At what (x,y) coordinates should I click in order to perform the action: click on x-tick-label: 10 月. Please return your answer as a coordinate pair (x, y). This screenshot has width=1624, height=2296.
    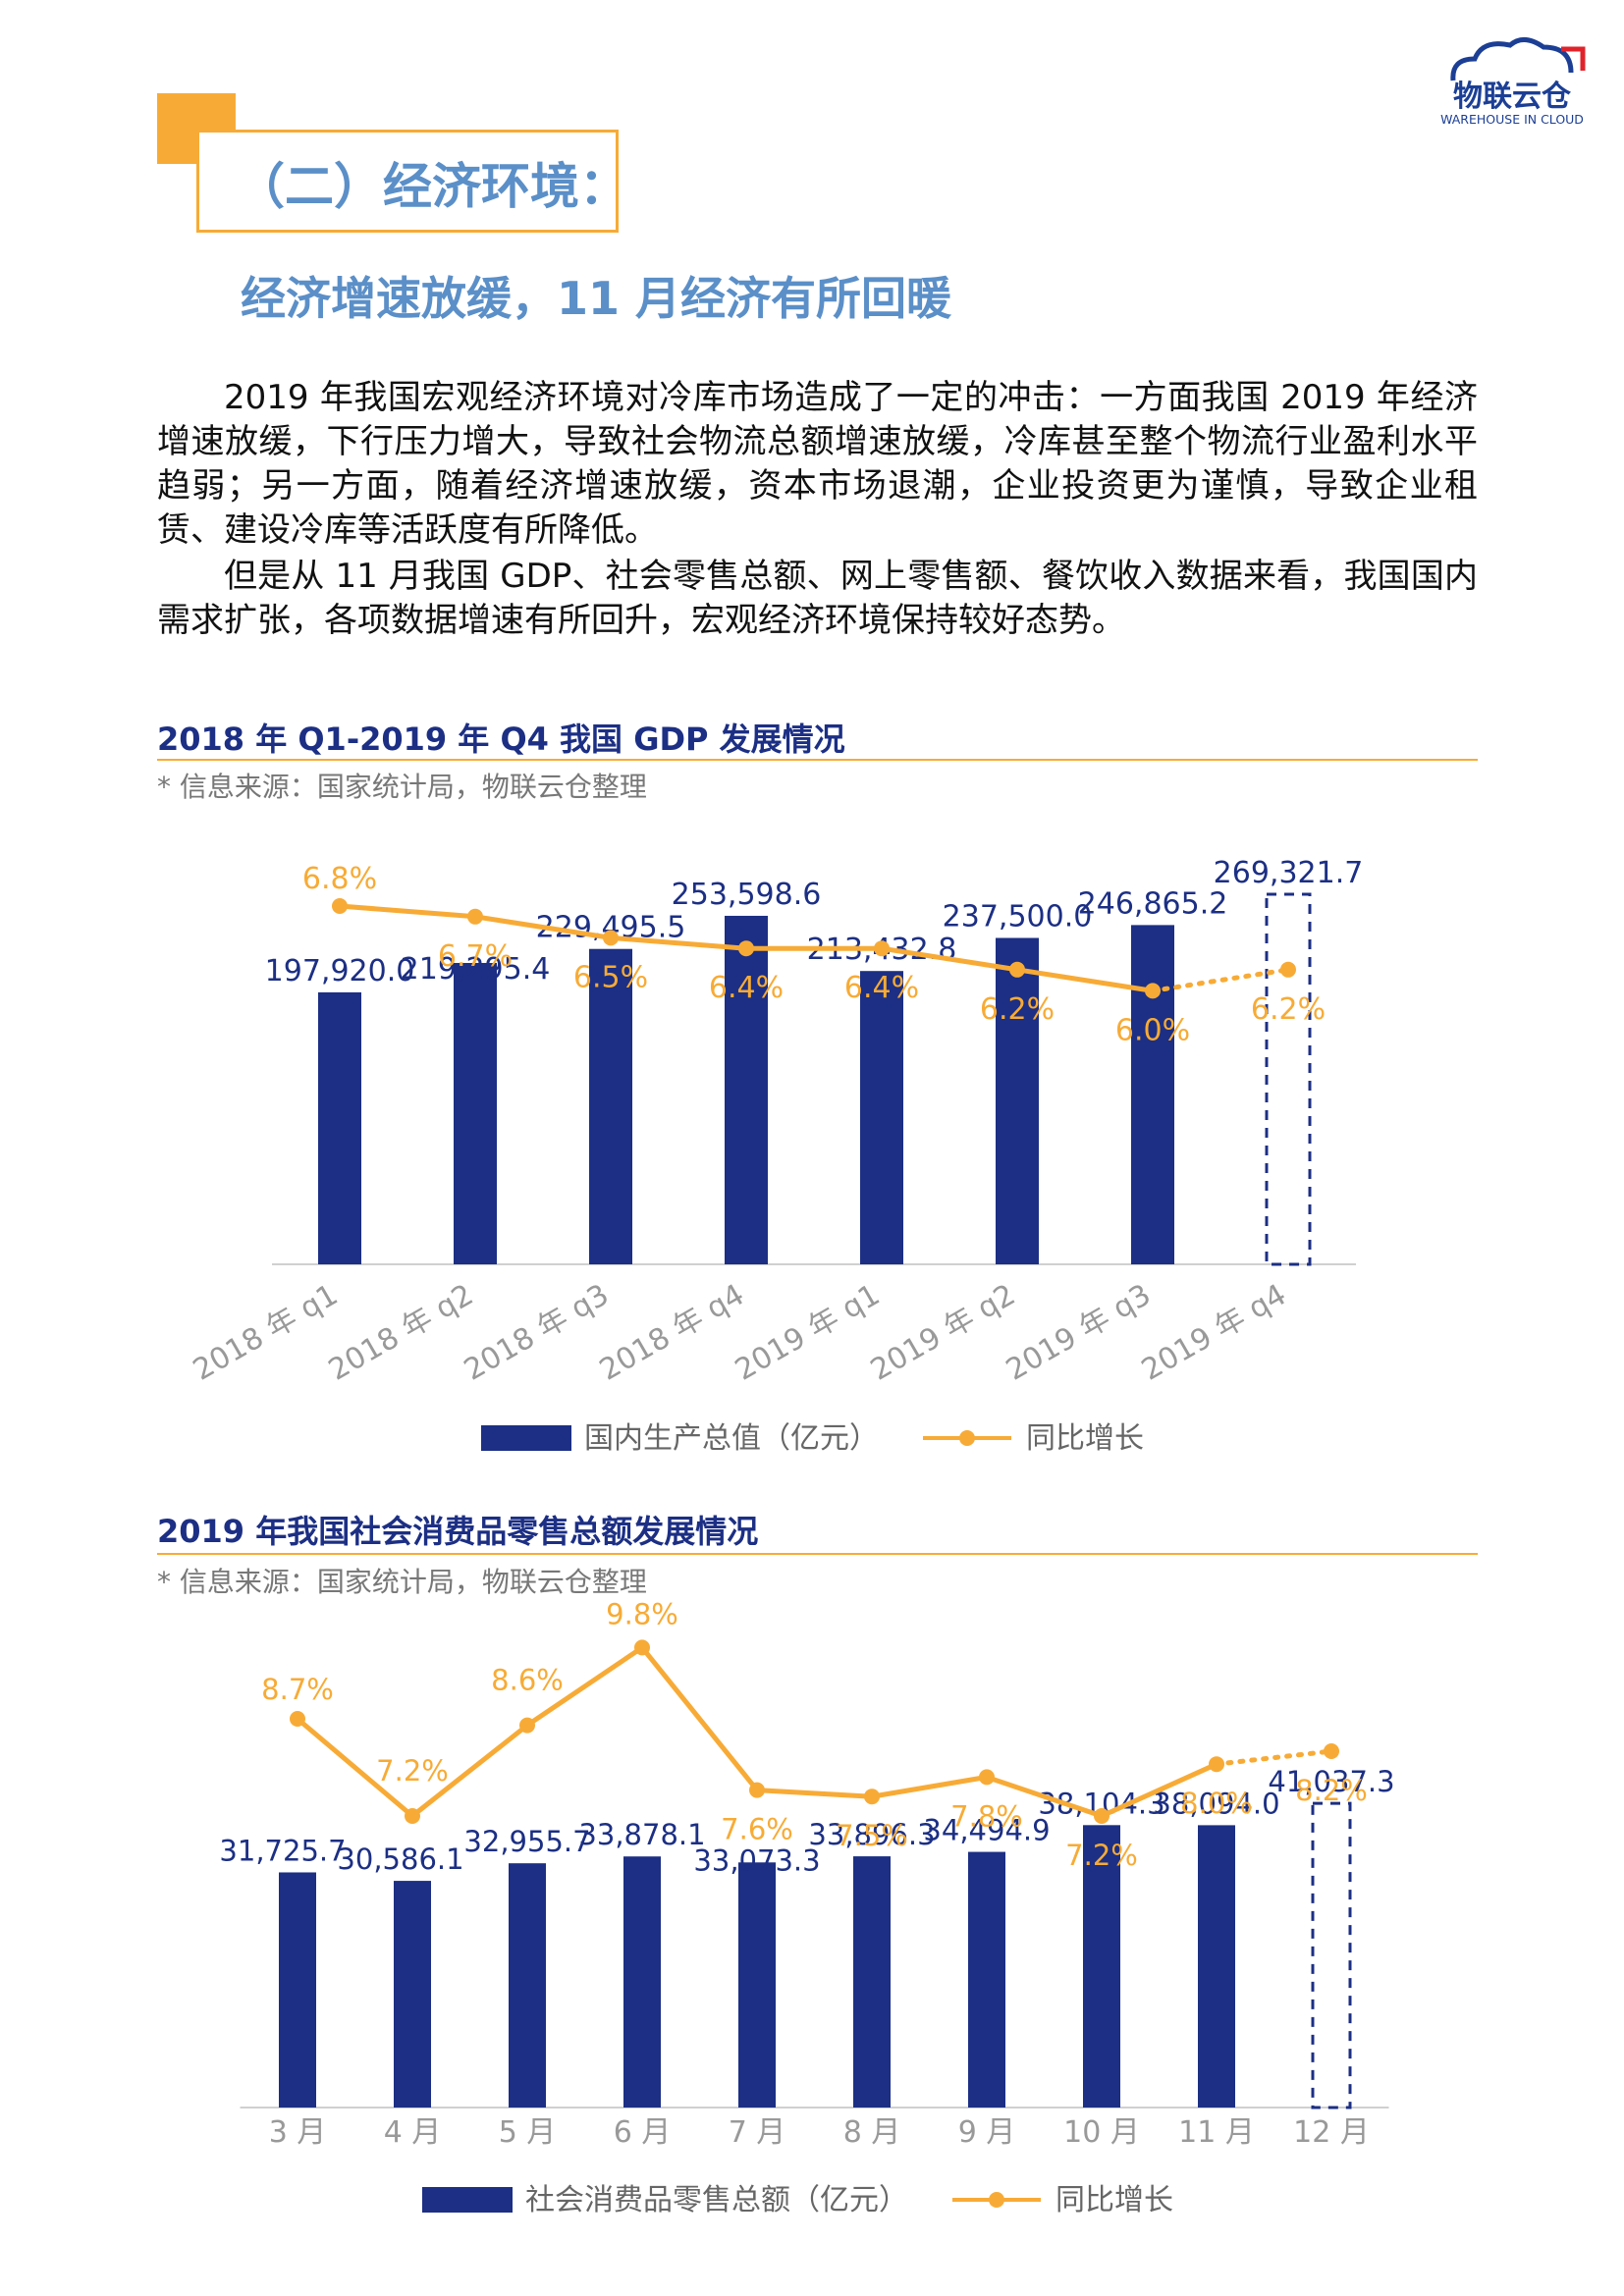
    Looking at the image, I should click on (1101, 2132).